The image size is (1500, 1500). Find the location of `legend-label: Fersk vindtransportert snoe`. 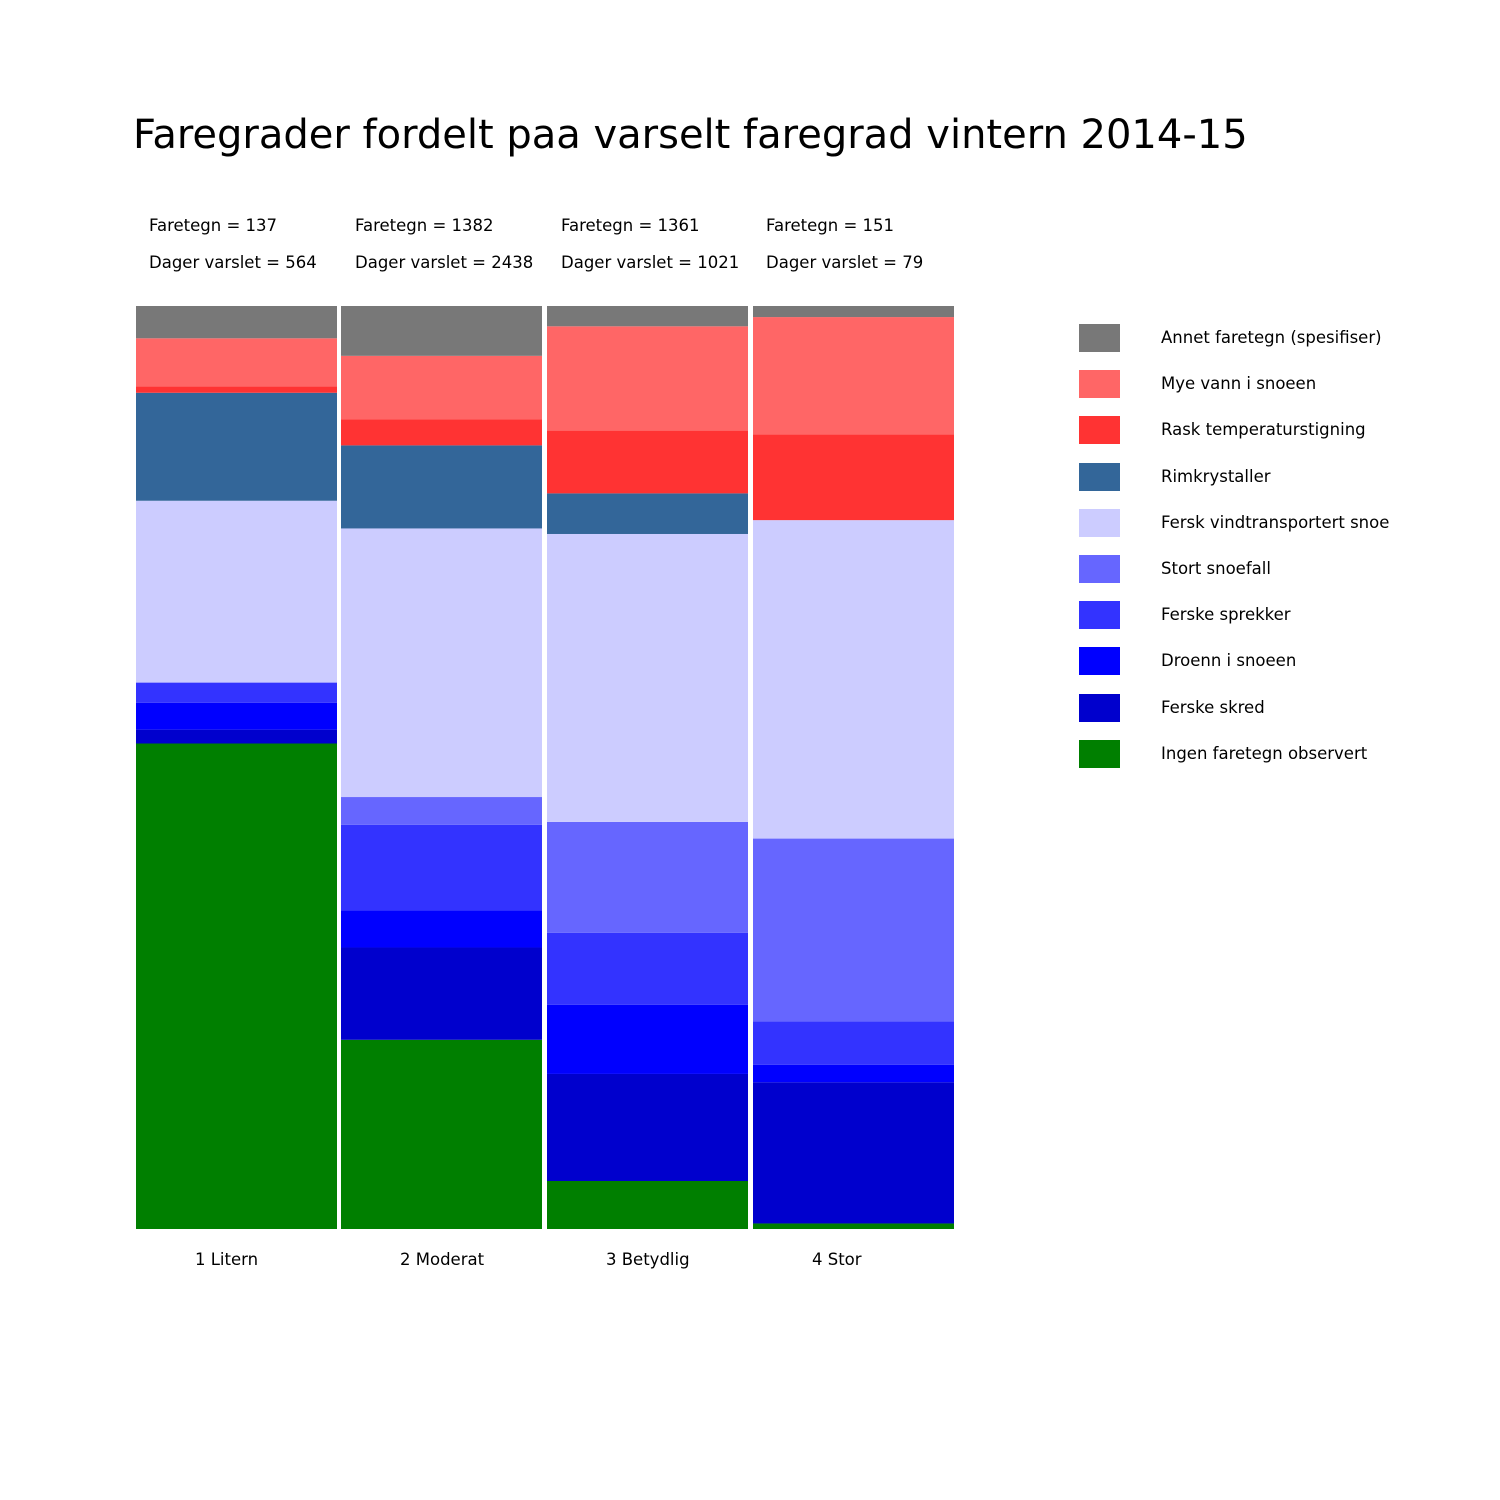

legend-label: Fersk vindtransportert snoe is located at coordinates (1275, 522).